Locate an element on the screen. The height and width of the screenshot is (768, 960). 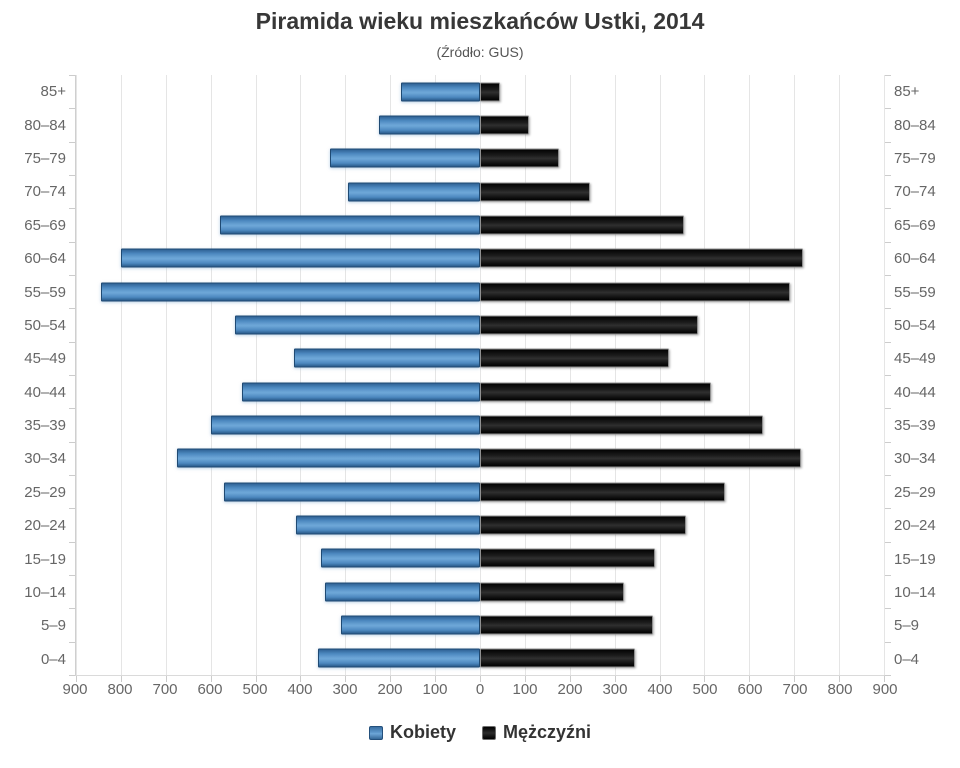
y-axis-label-left: 65–69 is located at coordinates (45, 225).